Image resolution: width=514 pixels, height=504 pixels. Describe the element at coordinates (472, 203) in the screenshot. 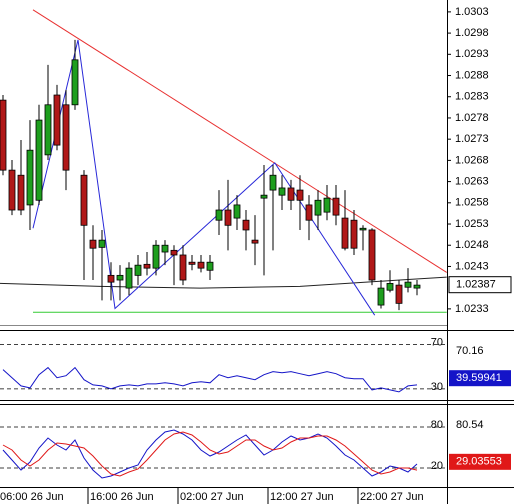

I see `y-tick-label: 1.0258` at that location.